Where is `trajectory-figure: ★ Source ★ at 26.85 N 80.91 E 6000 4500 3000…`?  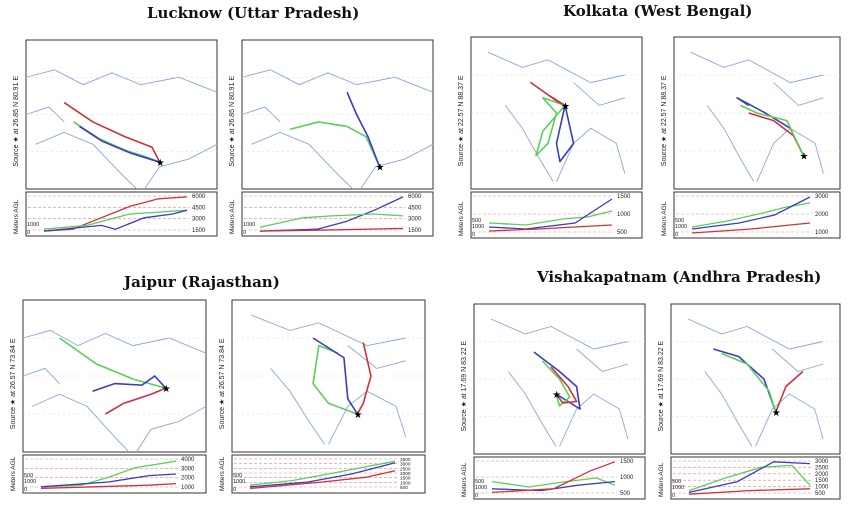 trajectory-figure: ★ Source ★ at 26.85 N 80.91 E 6000 4500 3000… is located at coordinates (331, 138).